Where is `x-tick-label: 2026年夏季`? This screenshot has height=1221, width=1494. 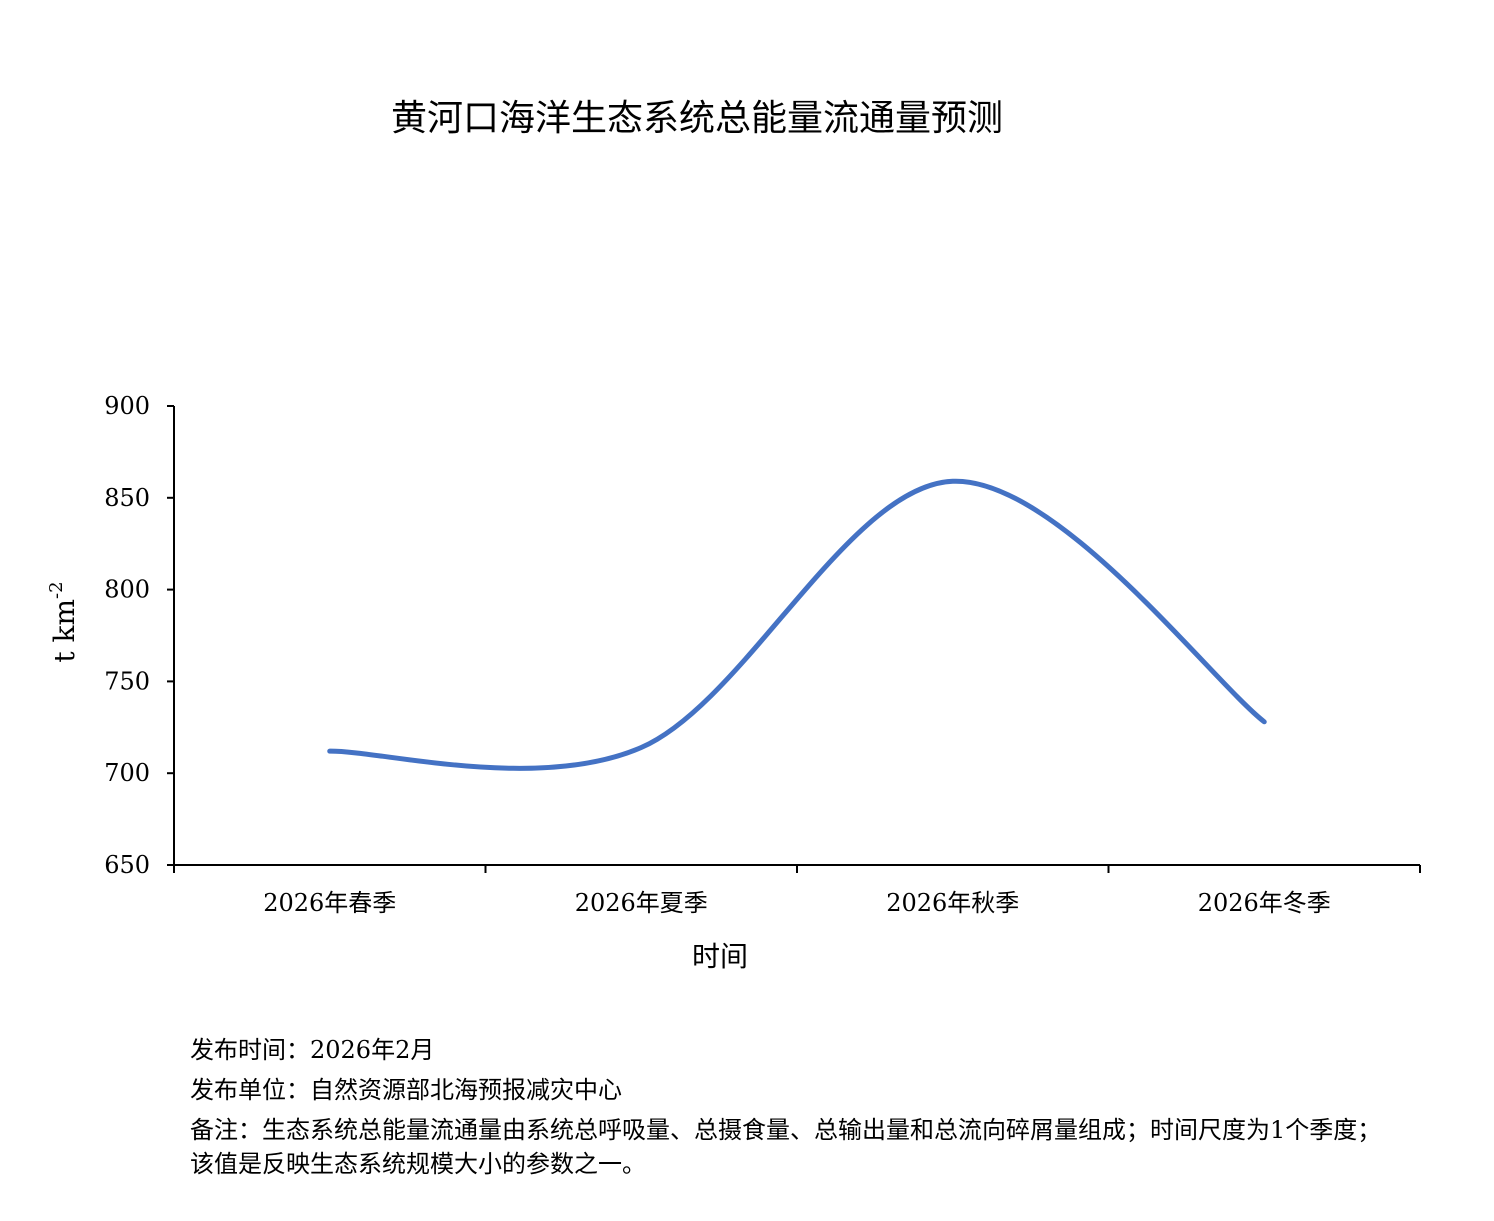 x-tick-label: 2026年夏季 is located at coordinates (641, 903).